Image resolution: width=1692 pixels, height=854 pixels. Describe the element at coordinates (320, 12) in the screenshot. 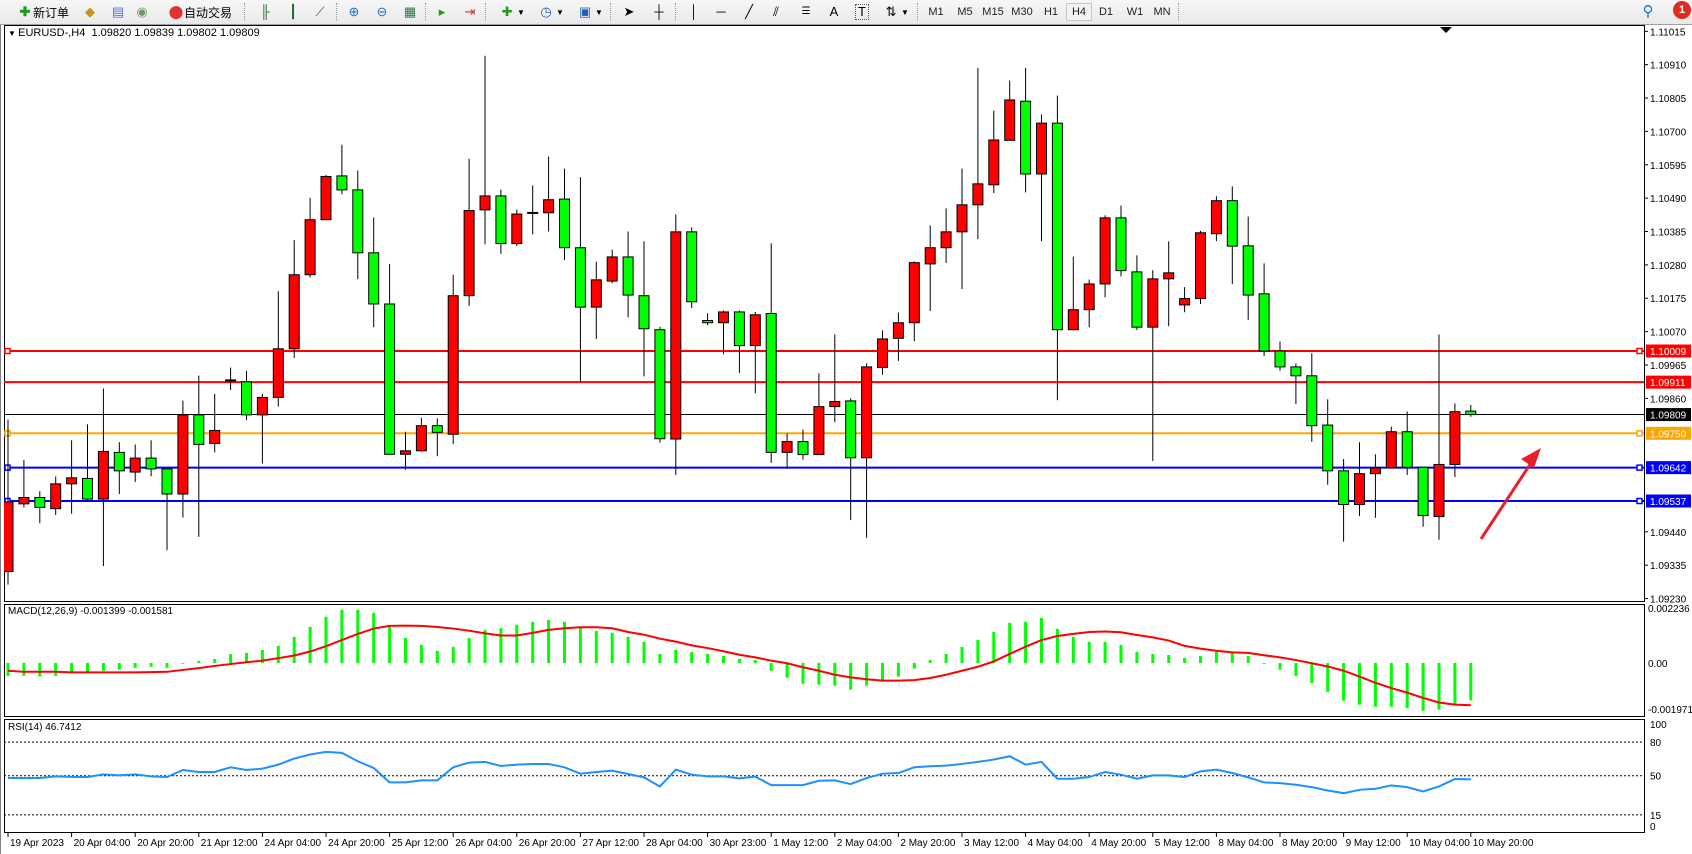

I see `line-chart-button: ⟋` at that location.